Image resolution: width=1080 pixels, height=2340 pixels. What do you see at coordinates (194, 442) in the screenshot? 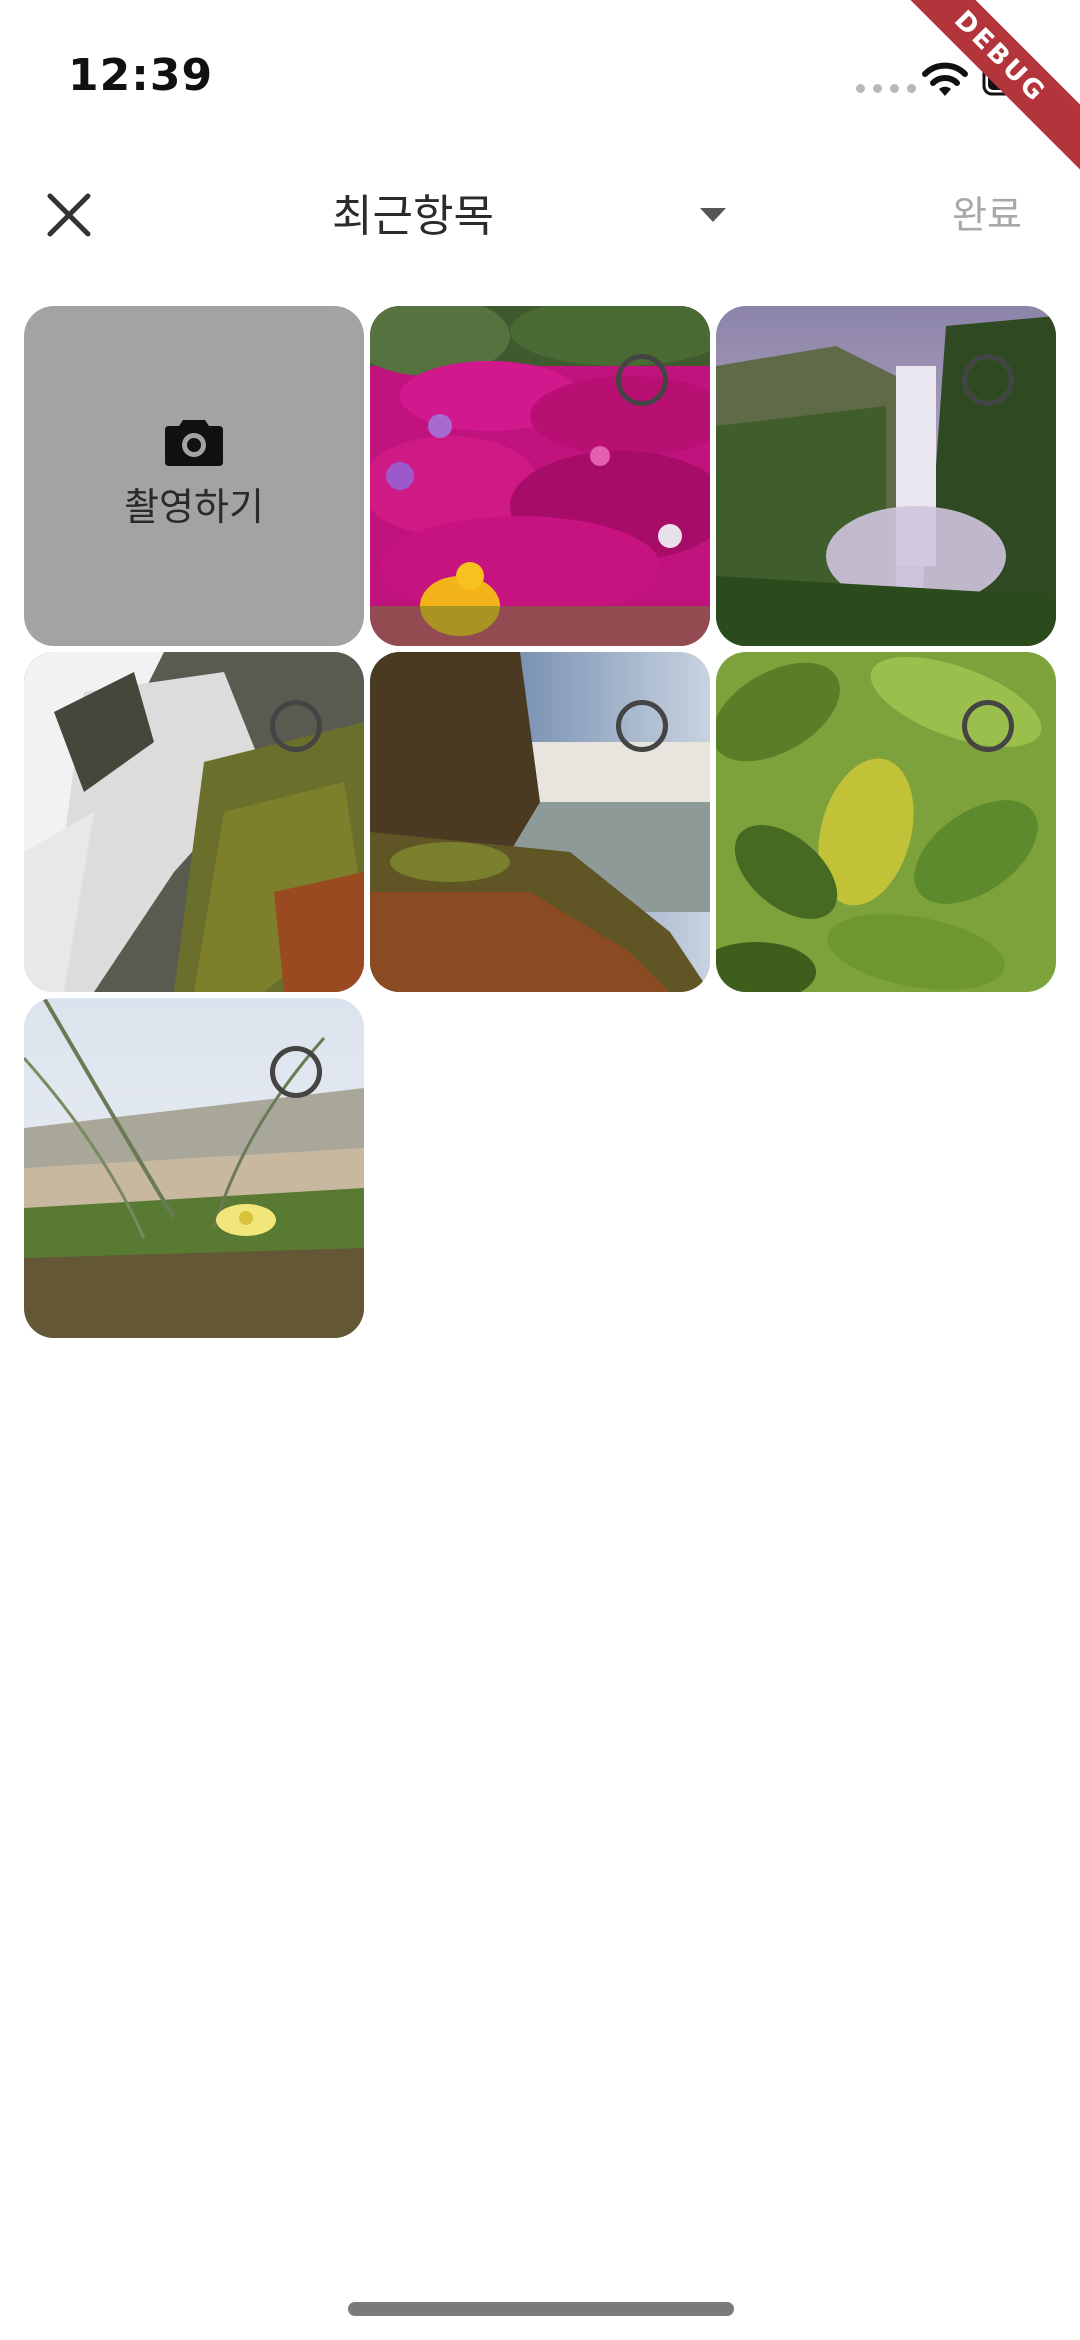
I see `camera-icon` at bounding box center [194, 442].